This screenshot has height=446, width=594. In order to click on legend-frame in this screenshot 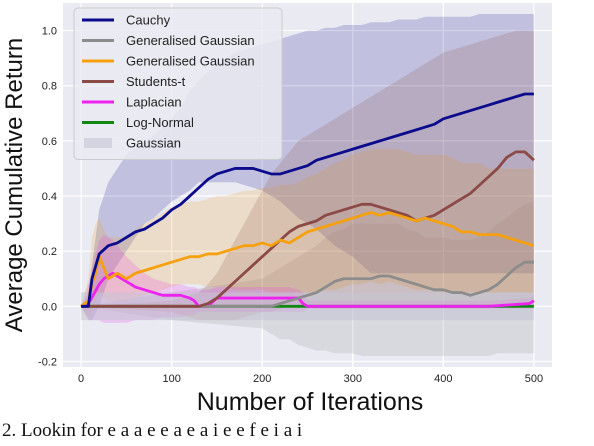, I will do `click(178, 83)`.